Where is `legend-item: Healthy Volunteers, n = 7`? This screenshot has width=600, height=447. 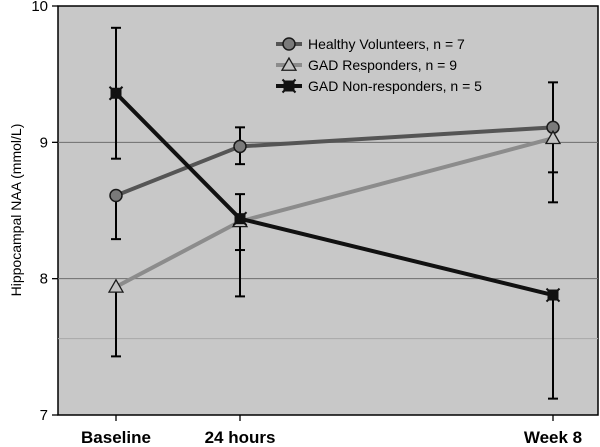 legend-item: Healthy Volunteers, n = 7 is located at coordinates (370, 44).